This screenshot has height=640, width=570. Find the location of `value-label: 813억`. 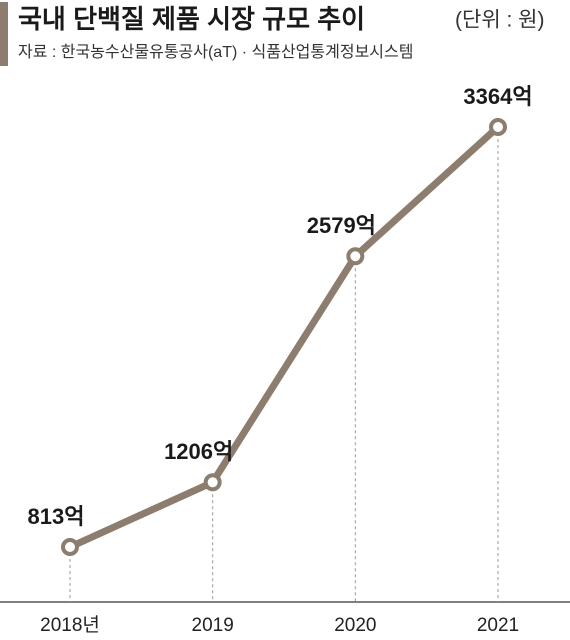

value-label: 813억 is located at coordinates (56, 516).